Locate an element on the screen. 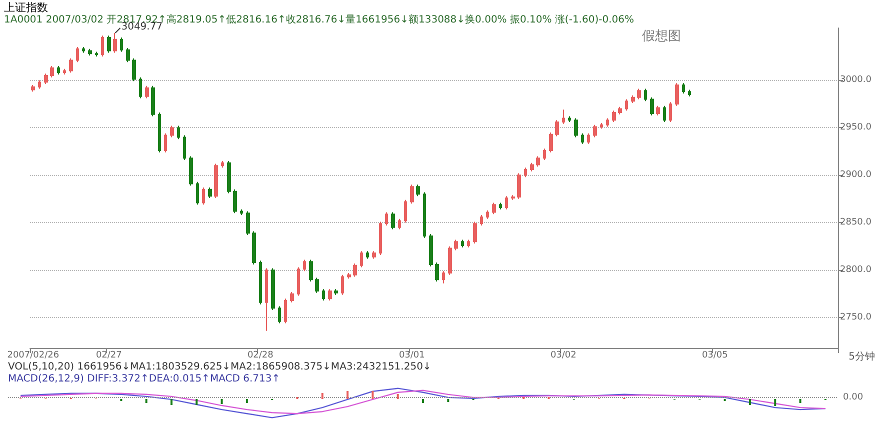 This screenshot has height=442, width=877. x-tick-label: 02/27 is located at coordinates (109, 355).